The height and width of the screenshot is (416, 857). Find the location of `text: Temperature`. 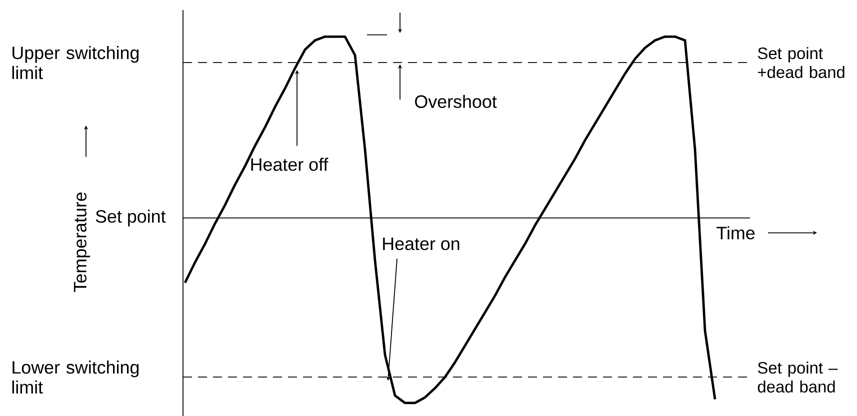

text: Temperature is located at coordinates (82, 242).